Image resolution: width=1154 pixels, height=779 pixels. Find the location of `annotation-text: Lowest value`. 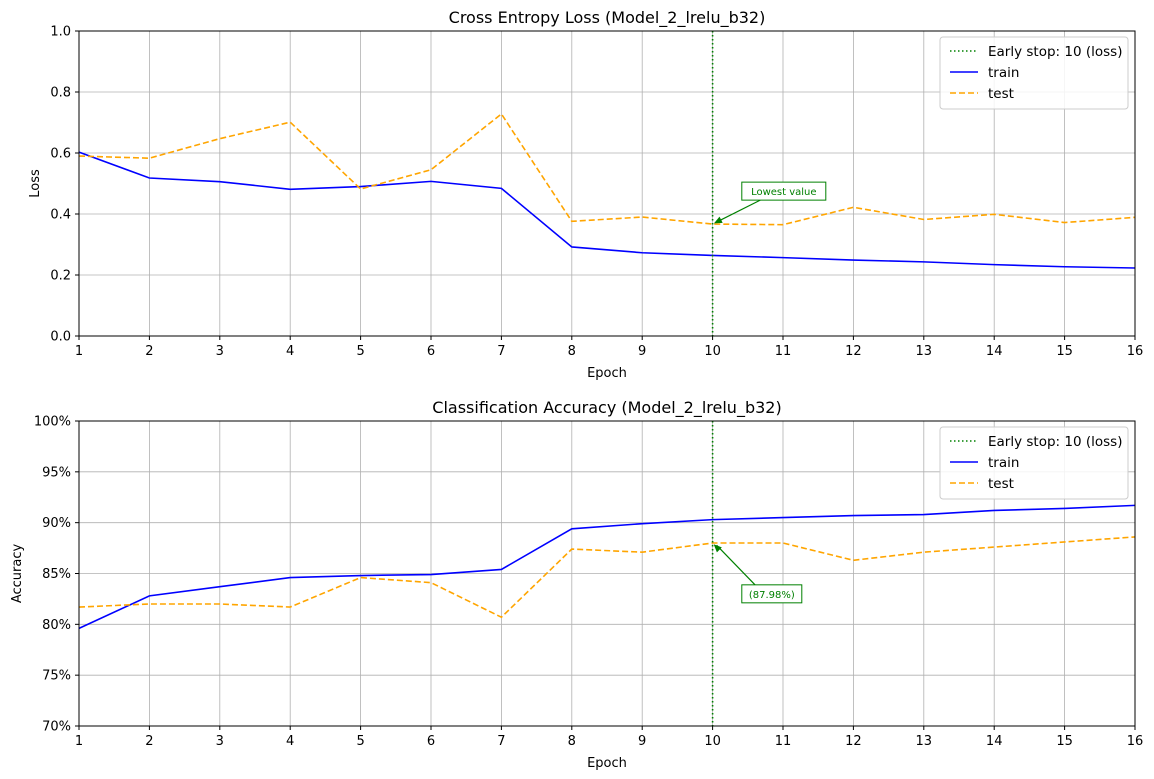

annotation-text: Lowest value is located at coordinates (783, 192).